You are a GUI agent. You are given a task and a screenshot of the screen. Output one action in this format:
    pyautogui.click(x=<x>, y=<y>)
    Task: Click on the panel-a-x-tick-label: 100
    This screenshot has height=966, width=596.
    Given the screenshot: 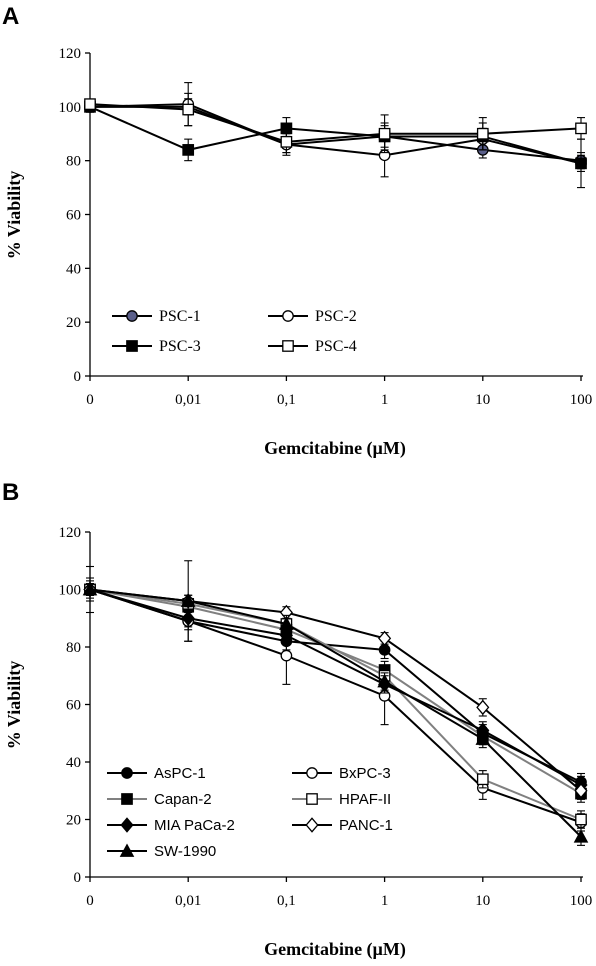 What is the action you would take?
    pyautogui.click(x=581, y=400)
    